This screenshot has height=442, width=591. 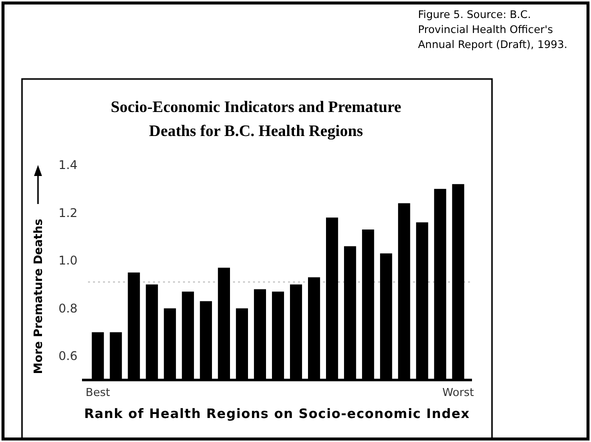 What do you see at coordinates (68, 308) in the screenshot?
I see `y-tick-label: 0.8` at bounding box center [68, 308].